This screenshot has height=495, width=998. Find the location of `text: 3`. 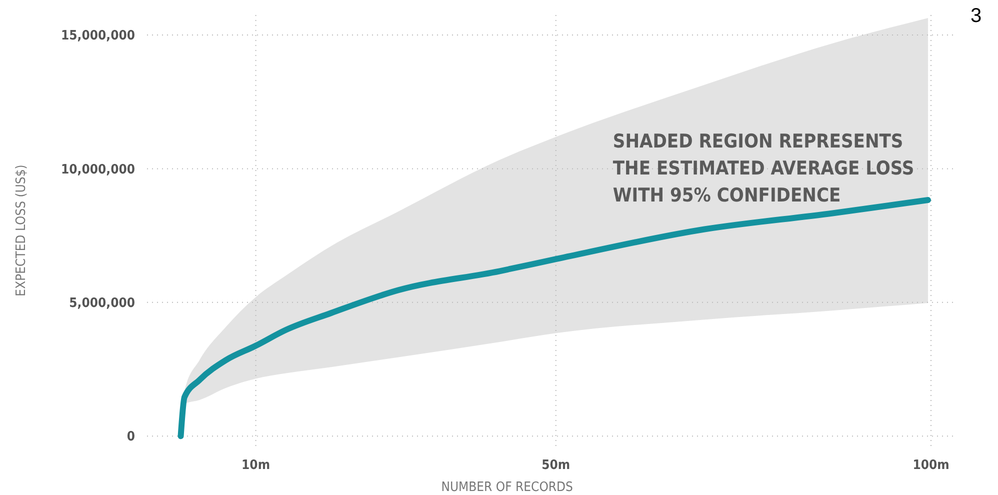

text: 3 is located at coordinates (976, 16).